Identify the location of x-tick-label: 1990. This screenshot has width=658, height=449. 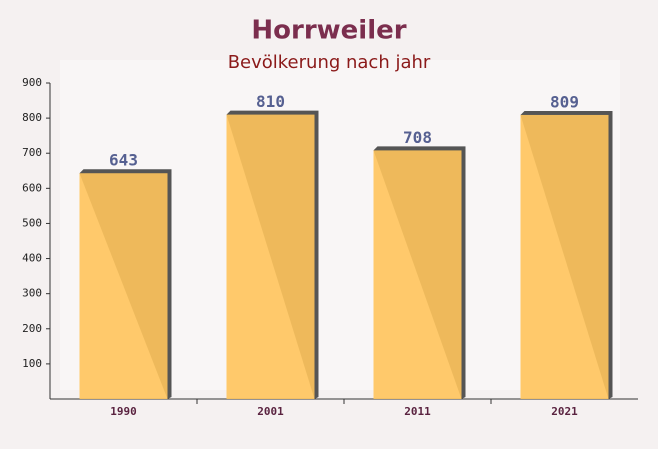
(123, 411).